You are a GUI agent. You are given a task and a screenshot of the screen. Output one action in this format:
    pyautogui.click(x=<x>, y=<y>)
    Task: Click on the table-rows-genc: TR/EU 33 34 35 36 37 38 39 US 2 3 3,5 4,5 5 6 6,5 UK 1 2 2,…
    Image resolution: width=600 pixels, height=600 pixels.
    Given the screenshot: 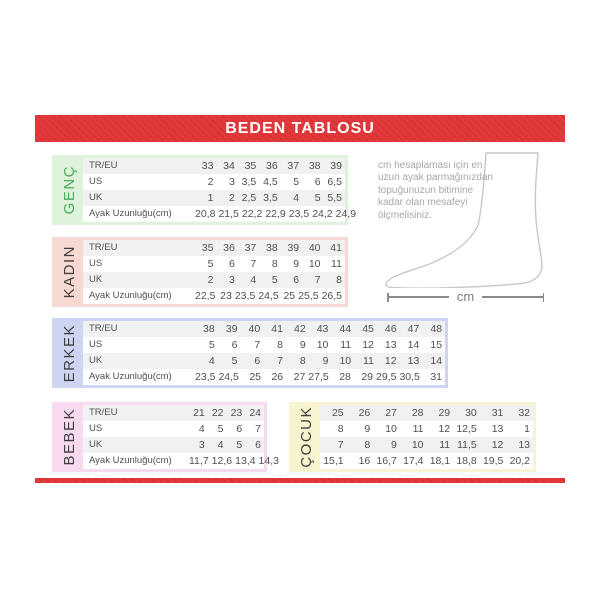 What is the action you would take?
    pyautogui.click(x=219, y=190)
    